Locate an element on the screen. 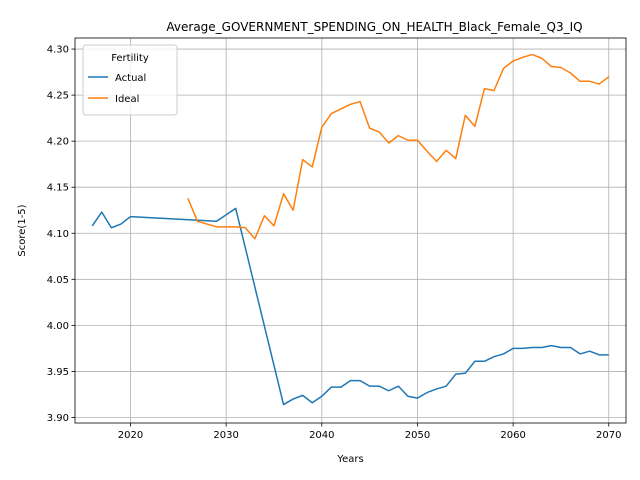 This screenshot has height=480, width=640. y-axis-label: Score(1-5) is located at coordinates (22, 230).